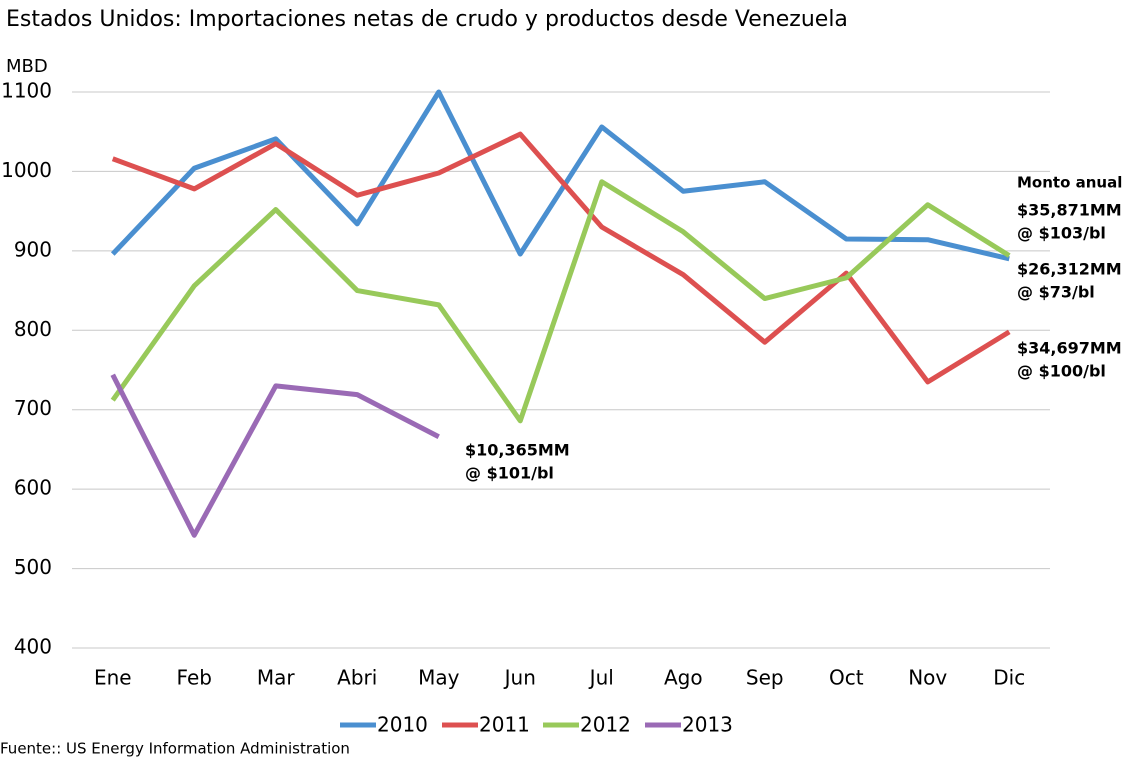  I want to click on y-tick-label: 1100, so click(26, 91).